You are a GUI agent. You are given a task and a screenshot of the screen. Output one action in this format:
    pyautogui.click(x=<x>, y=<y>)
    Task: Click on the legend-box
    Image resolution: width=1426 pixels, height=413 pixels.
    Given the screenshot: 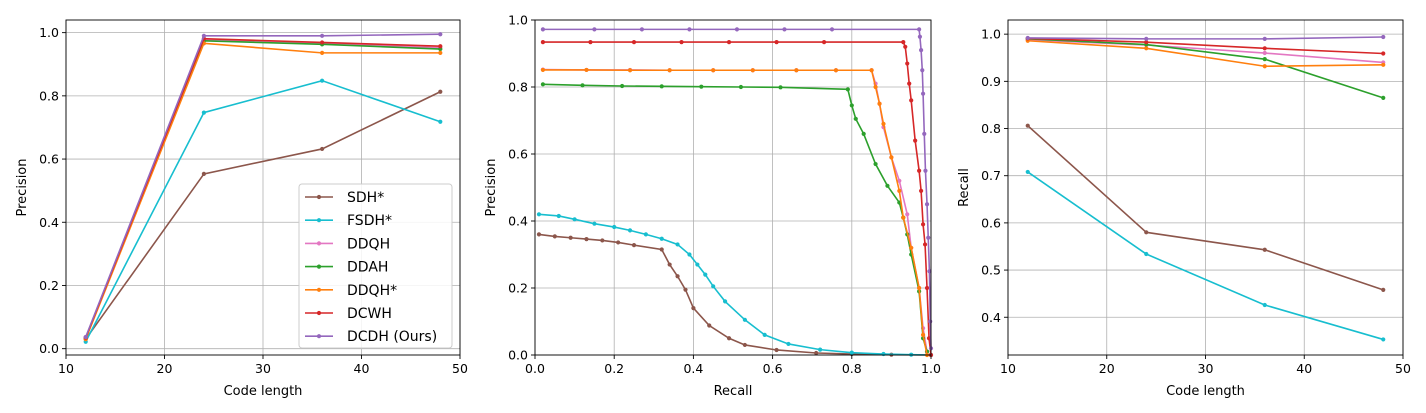 What is the action you would take?
    pyautogui.click(x=375, y=266)
    